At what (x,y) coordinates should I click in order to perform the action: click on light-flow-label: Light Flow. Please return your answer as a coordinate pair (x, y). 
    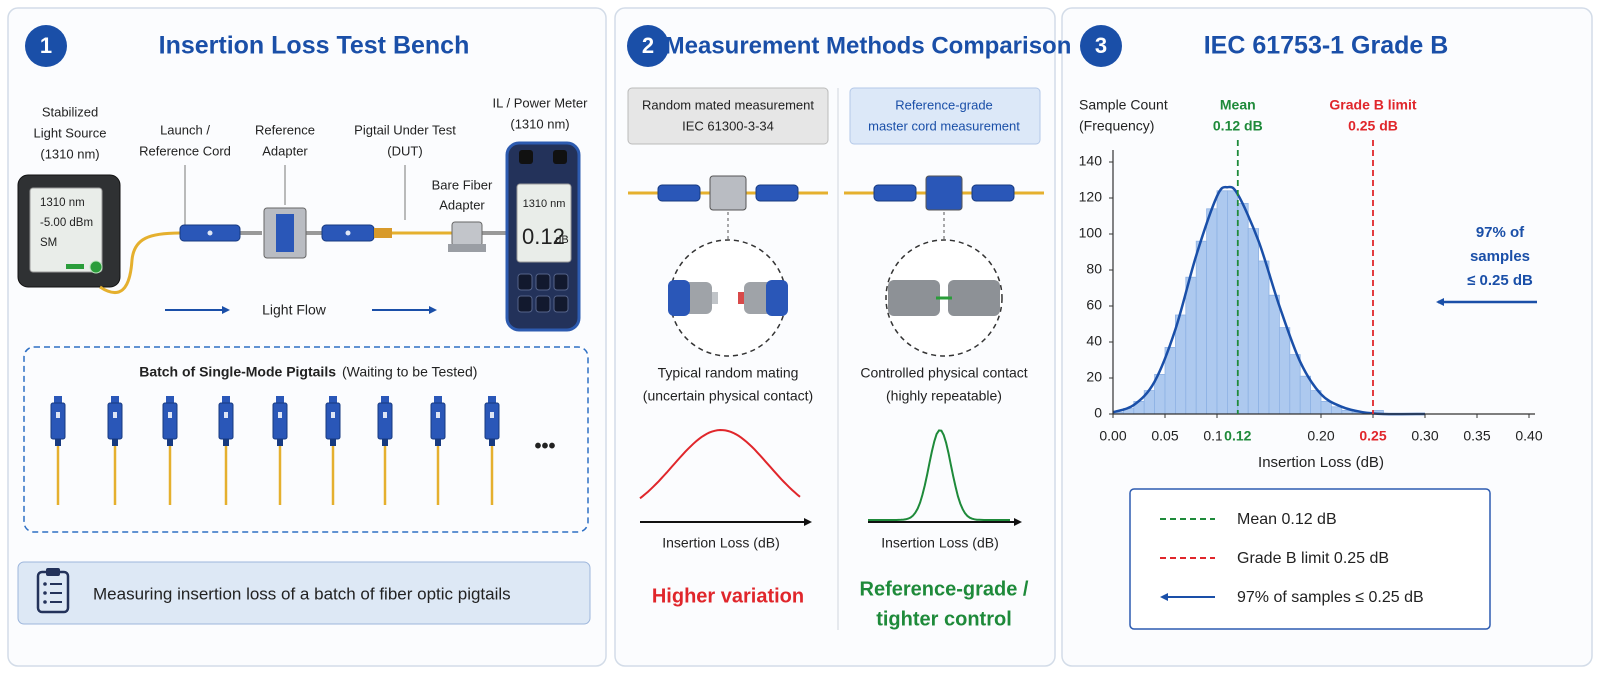
    Looking at the image, I should click on (294, 310).